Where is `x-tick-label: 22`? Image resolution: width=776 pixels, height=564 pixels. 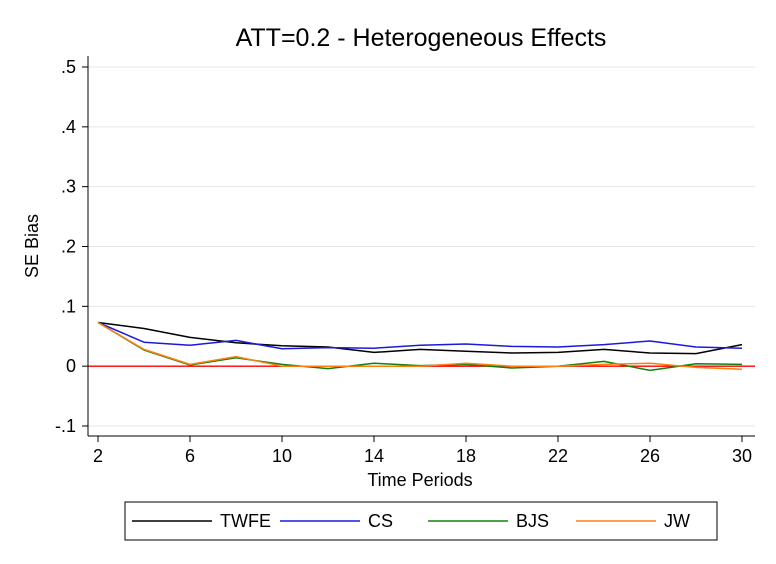 x-tick-label: 22 is located at coordinates (558, 456).